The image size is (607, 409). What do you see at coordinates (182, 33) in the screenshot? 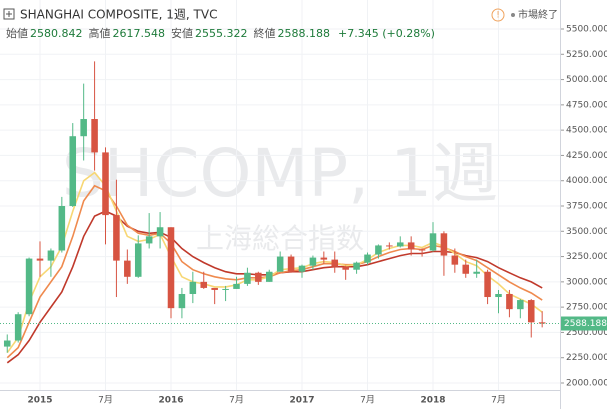
I see `ohlc-label: 安値` at bounding box center [182, 33].